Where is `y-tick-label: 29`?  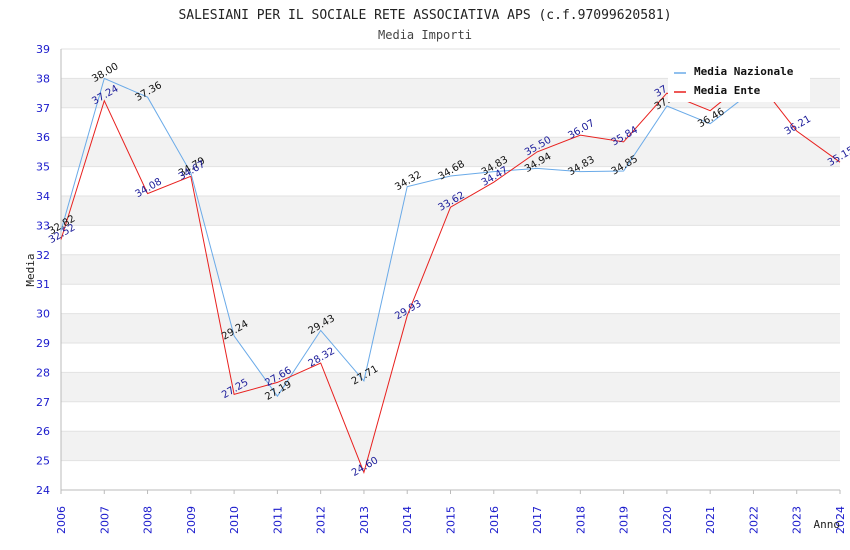 y-tick-label: 29 is located at coordinates (43, 343).